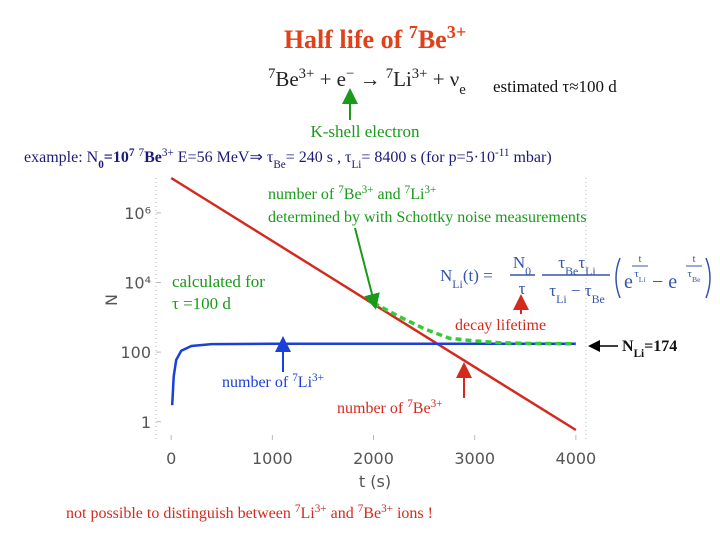  Describe the element at coordinates (319, 157) in the screenshot. I see `t: = 240 s , τ` at that location.